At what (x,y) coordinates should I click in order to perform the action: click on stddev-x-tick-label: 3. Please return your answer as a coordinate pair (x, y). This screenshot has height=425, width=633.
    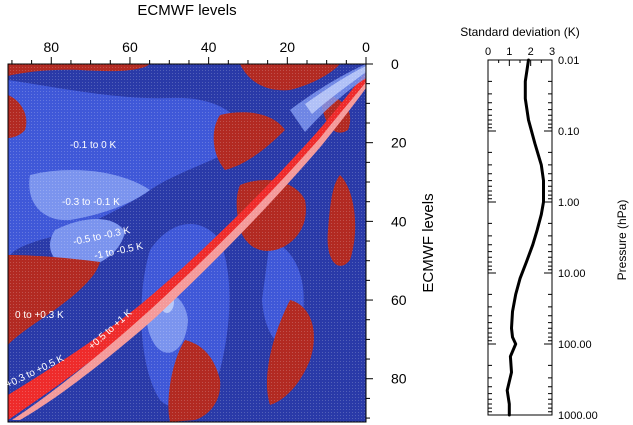
    Looking at the image, I should click on (552, 52).